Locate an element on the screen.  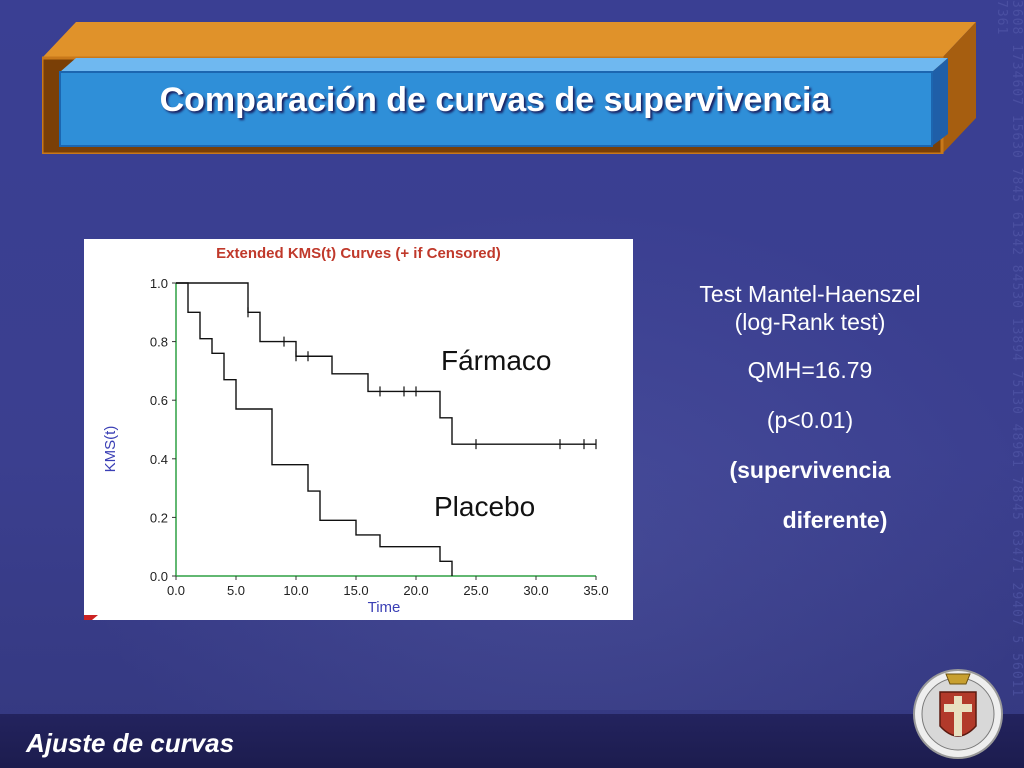
x-axis-label: Time is located at coordinates (384, 607).